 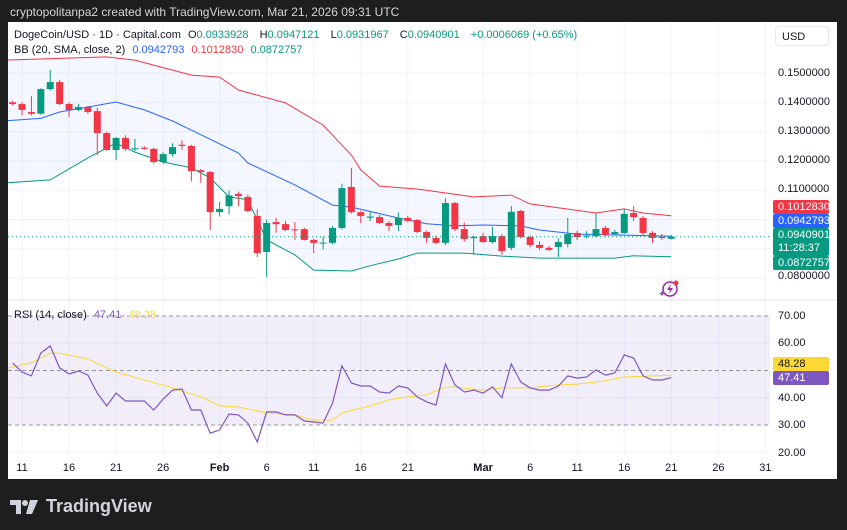 What do you see at coordinates (804, 160) in the screenshot?
I see `price-tick: 0.1200000` at bounding box center [804, 160].